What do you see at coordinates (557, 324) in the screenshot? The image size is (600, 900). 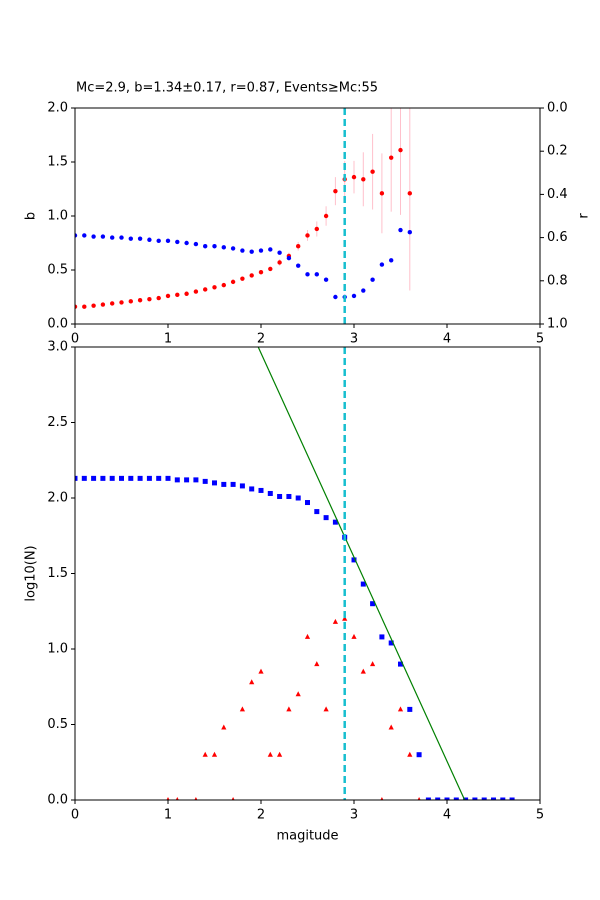 I see `y2-tick-label: 1.0` at bounding box center [557, 324].